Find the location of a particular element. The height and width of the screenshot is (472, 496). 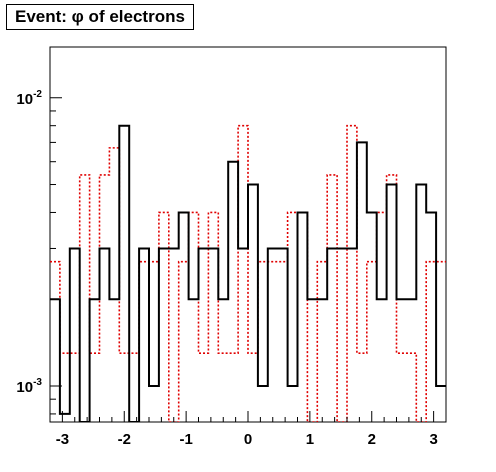

svg-text: 10⁻² is located at coordinates (29, 98).